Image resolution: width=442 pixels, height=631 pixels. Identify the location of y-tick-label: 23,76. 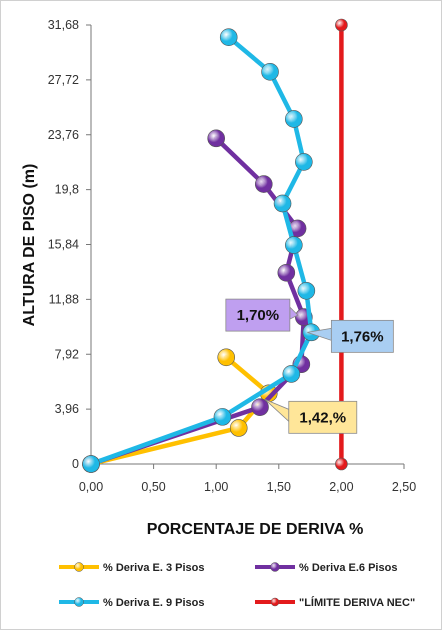
(63, 135).